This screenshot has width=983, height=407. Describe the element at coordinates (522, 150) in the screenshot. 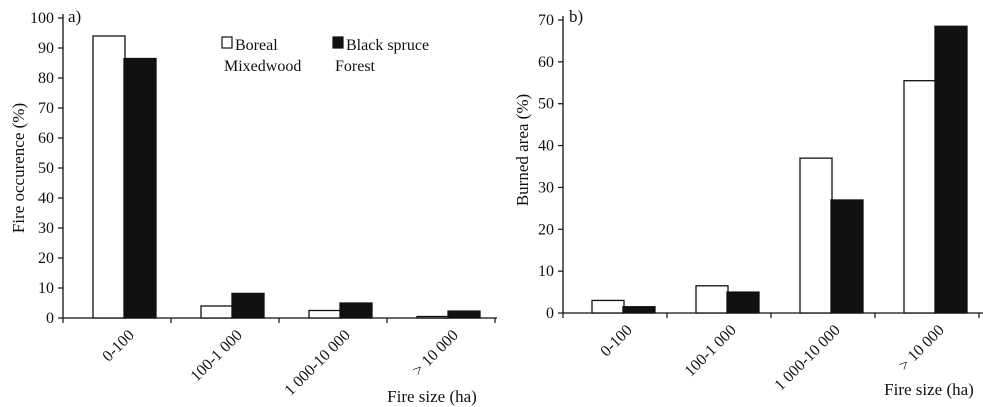

I see `y-axis-label: Burned area (%)` at that location.